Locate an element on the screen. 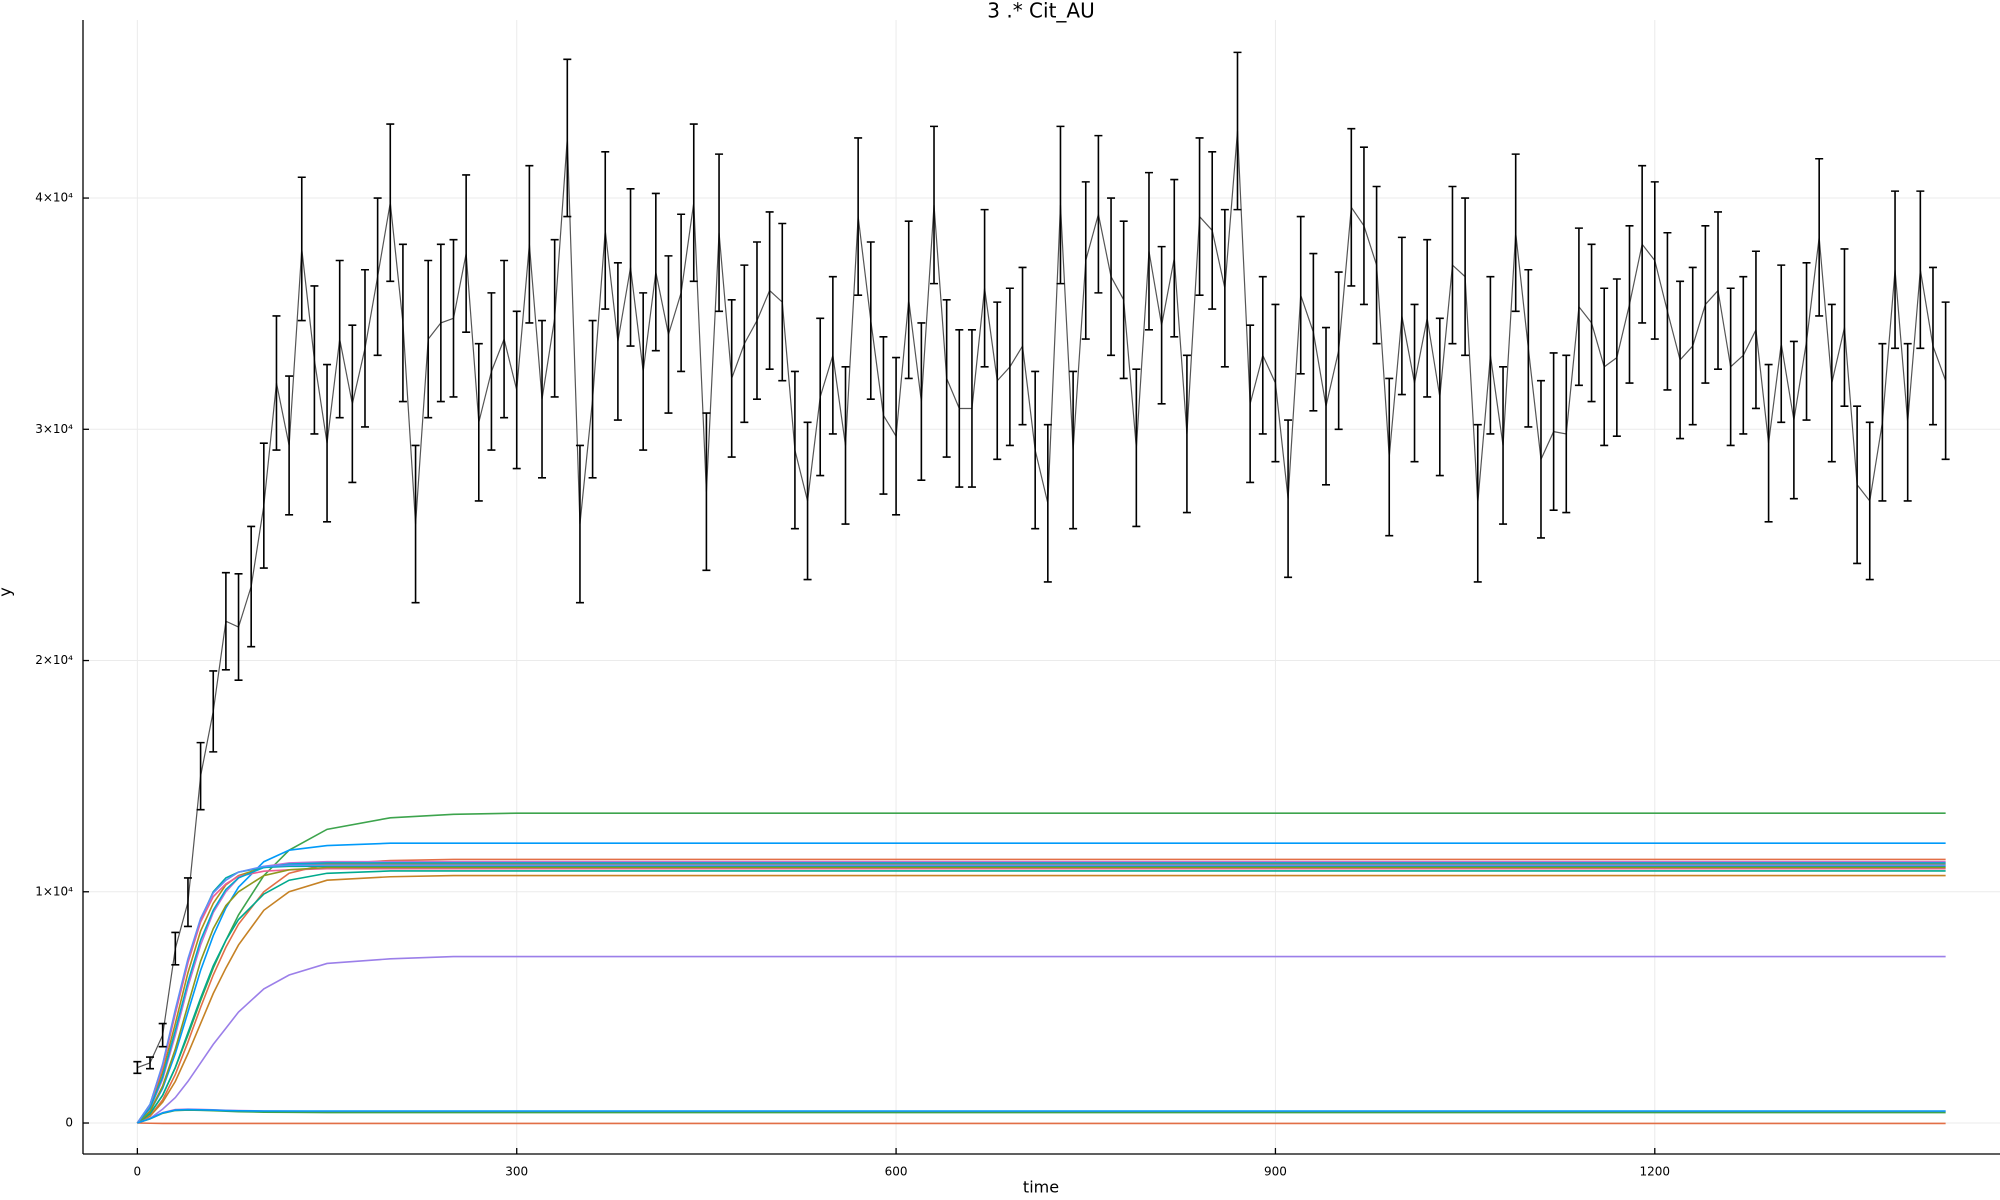 The image size is (2000, 1200). x-tick-label: 1200 is located at coordinates (1655, 1172).